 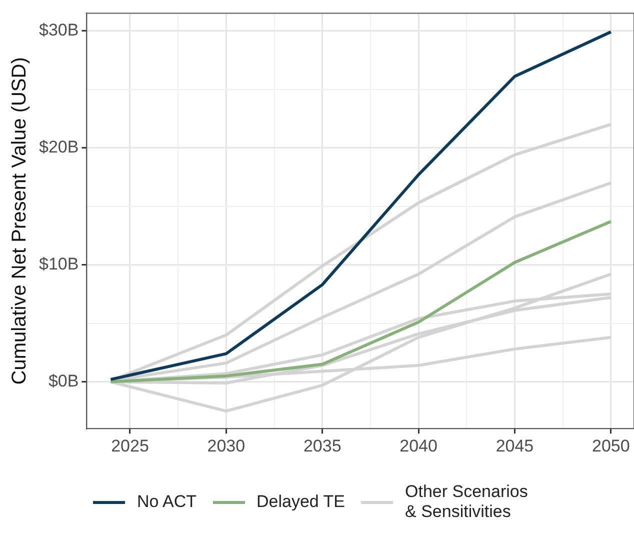 I want to click on x-tick-label: 2045, so click(x=515, y=446).